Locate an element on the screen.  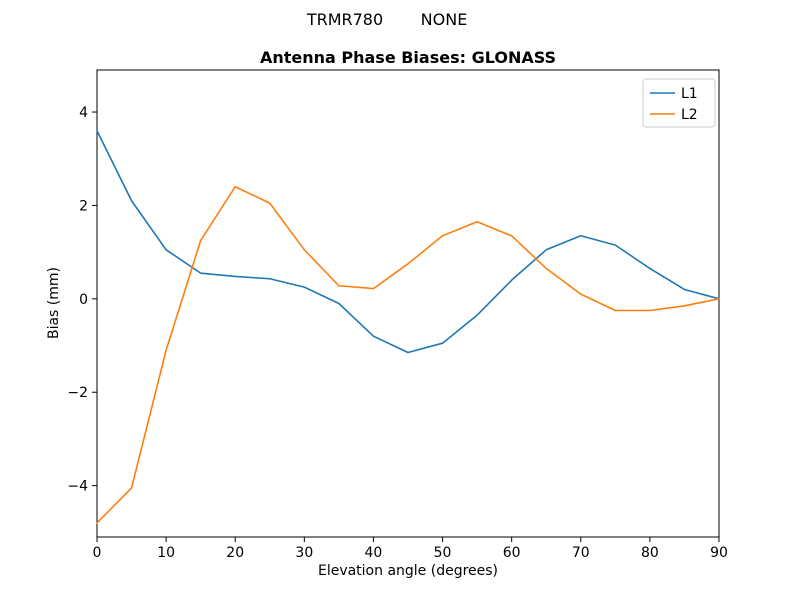
x-tick-label: 60 is located at coordinates (512, 553).